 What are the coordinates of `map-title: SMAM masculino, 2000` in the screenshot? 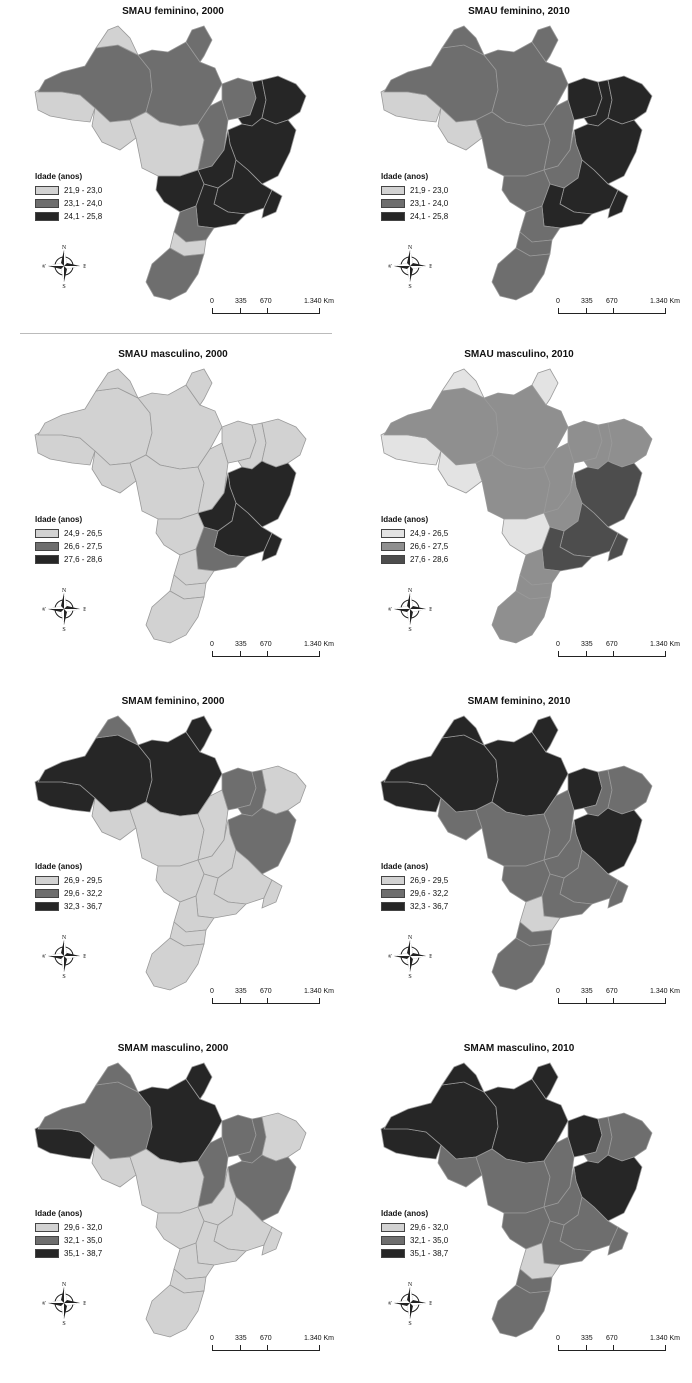 It's located at (173, 1048).